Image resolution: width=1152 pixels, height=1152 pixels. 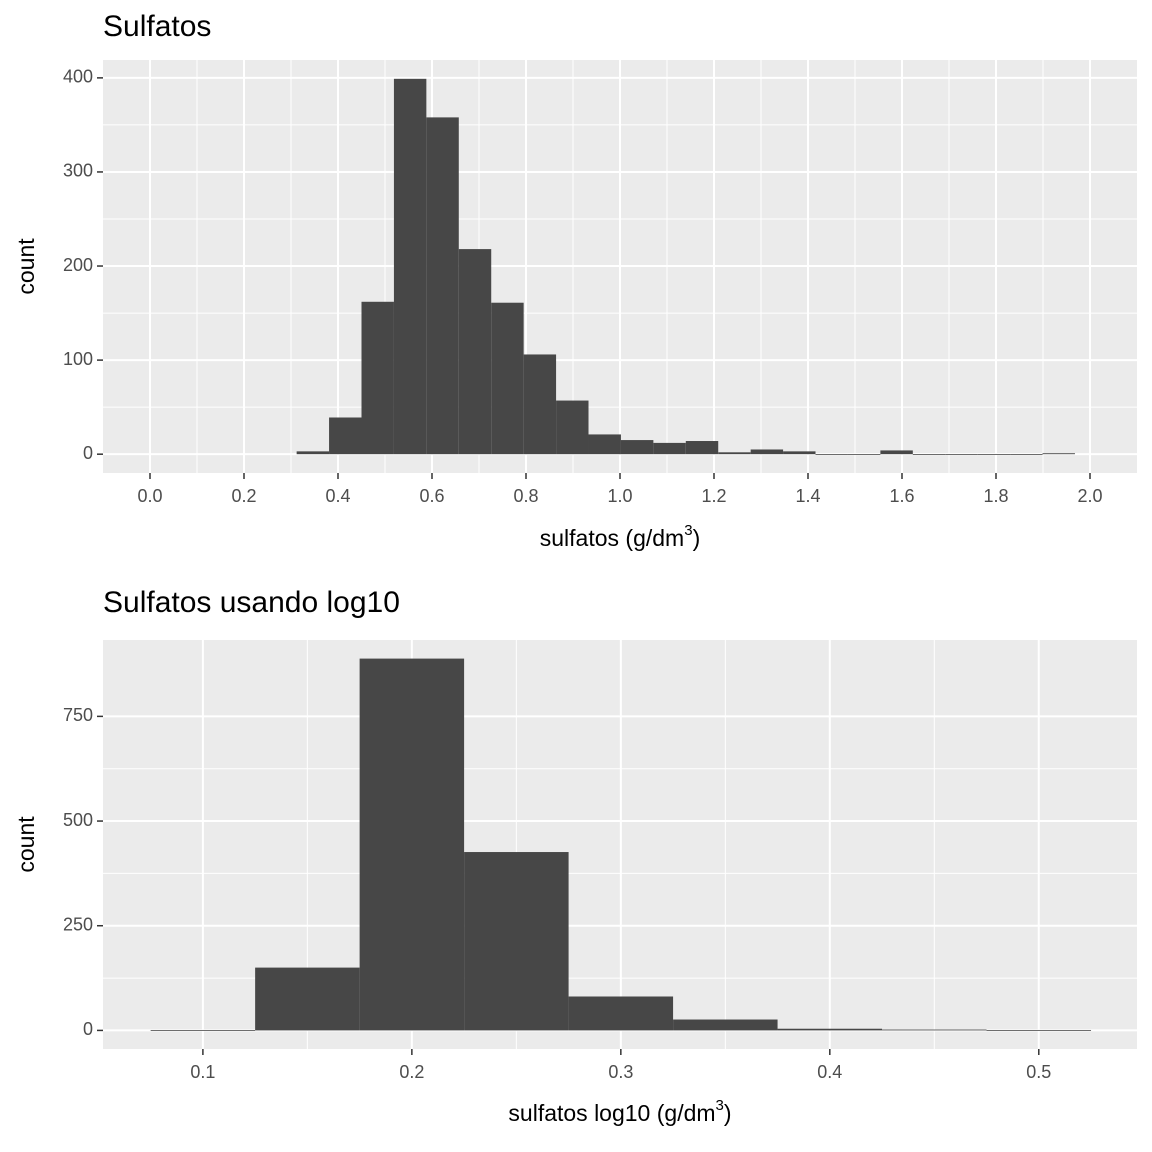 What do you see at coordinates (78, 77) in the screenshot?
I see `y-tick-label: 400` at bounding box center [78, 77].